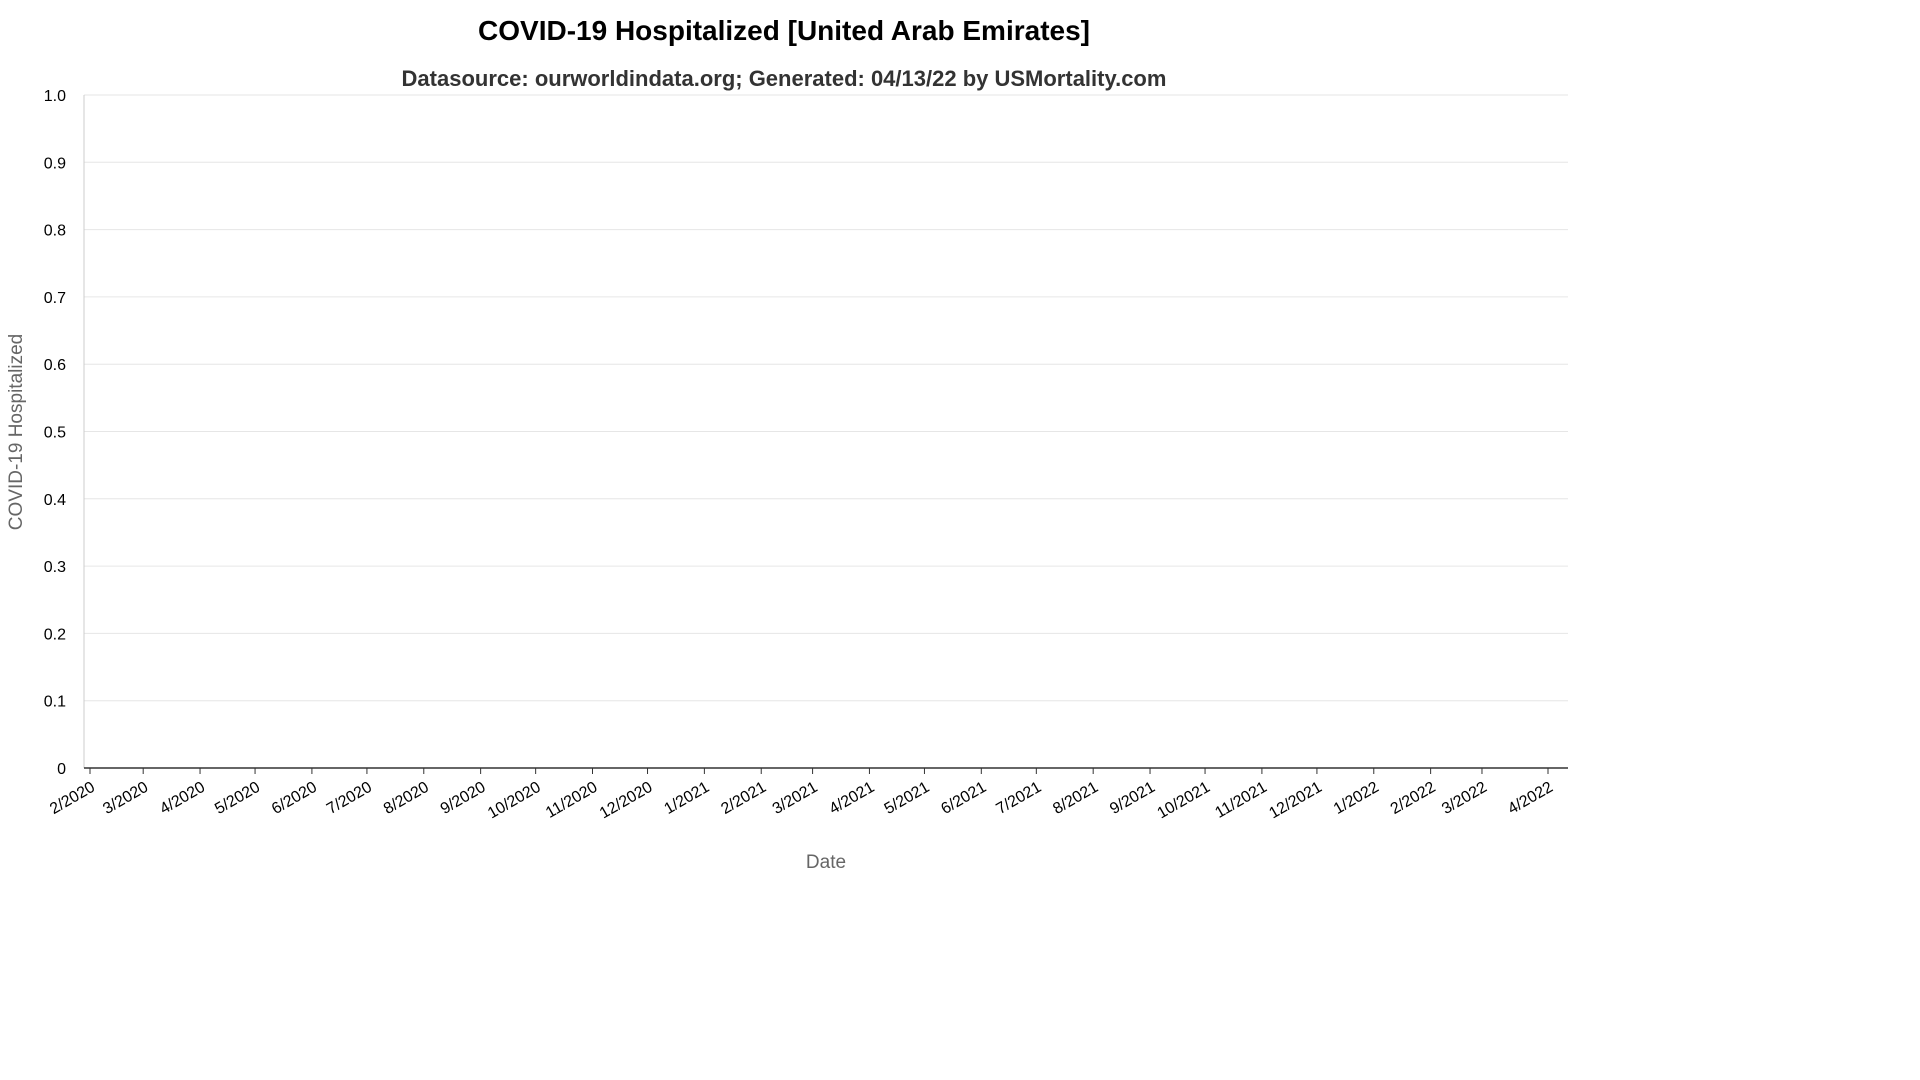  Describe the element at coordinates (463, 798) in the screenshot. I see `x-tick-label: 9/2020` at that location.